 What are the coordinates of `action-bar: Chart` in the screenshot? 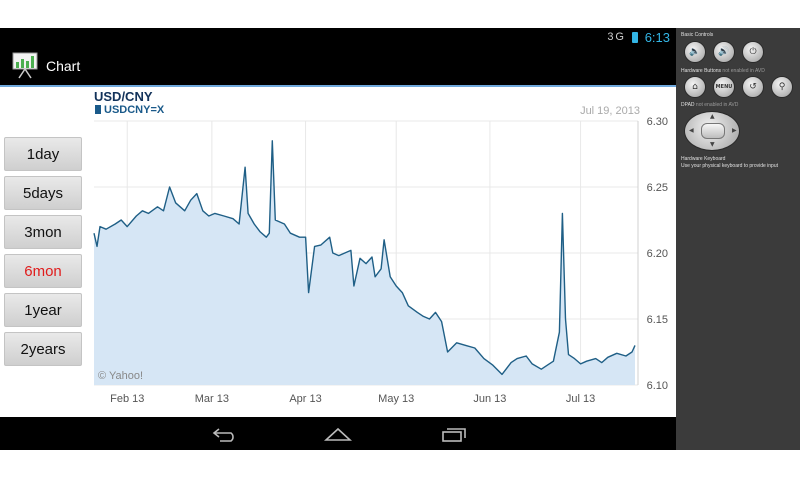 It's located at (338, 66).